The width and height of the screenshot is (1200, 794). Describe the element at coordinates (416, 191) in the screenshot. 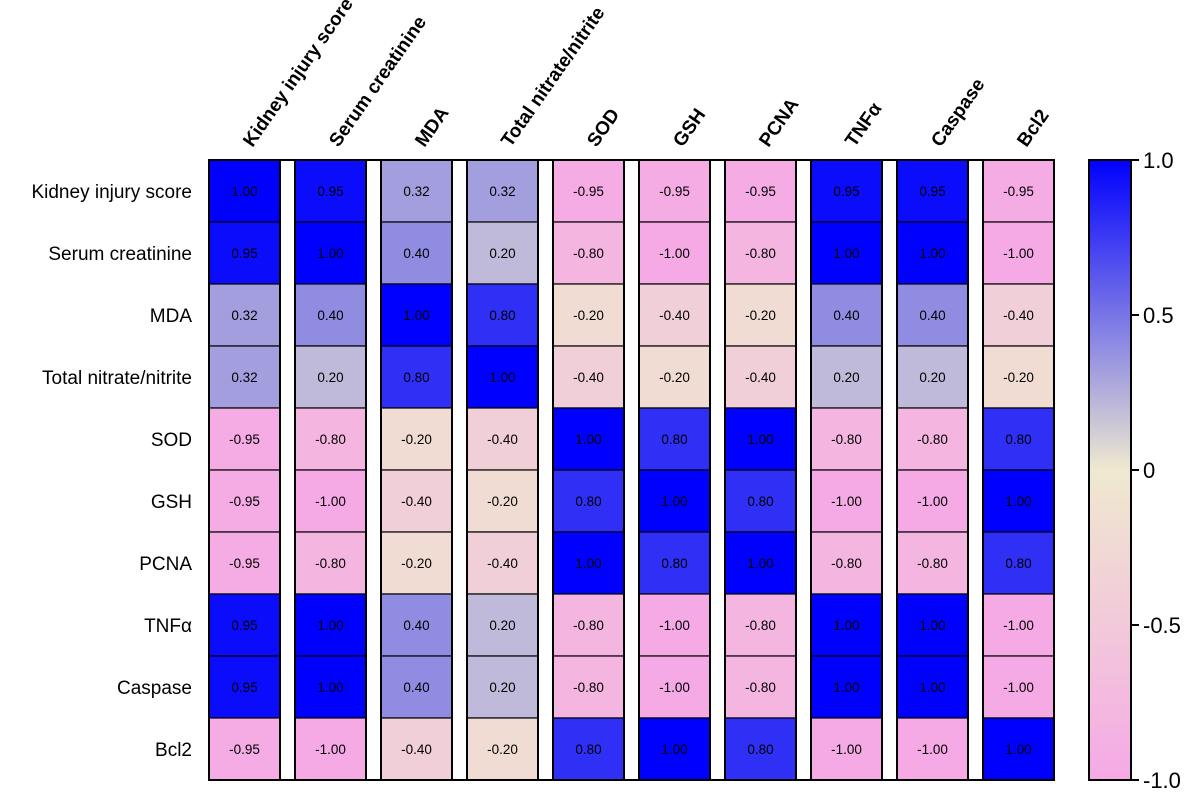

I see `cell-value-label: 0.32` at that location.